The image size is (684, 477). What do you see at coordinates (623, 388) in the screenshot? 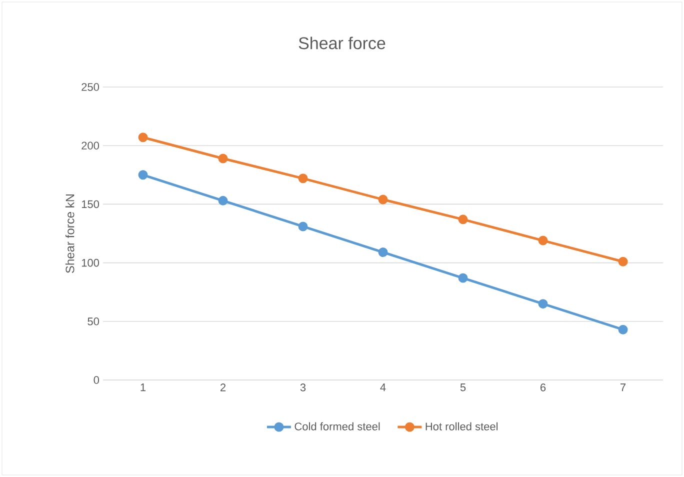
I see `x-tick-label: 7` at bounding box center [623, 388].